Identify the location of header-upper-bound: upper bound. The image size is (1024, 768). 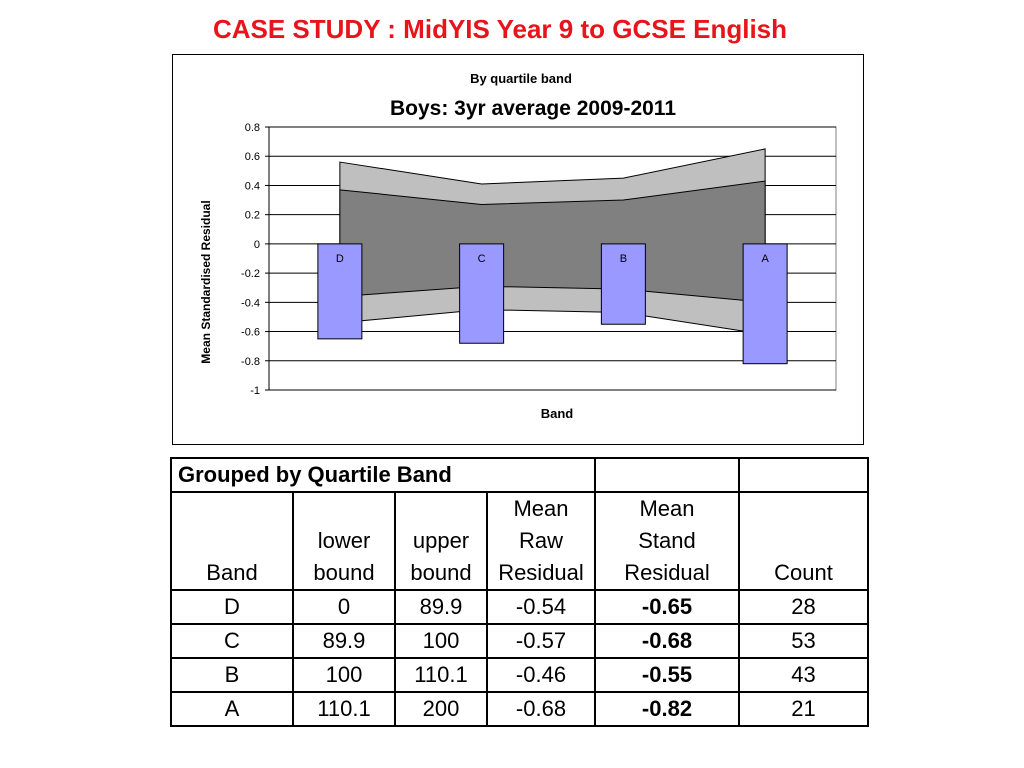
(441, 541).